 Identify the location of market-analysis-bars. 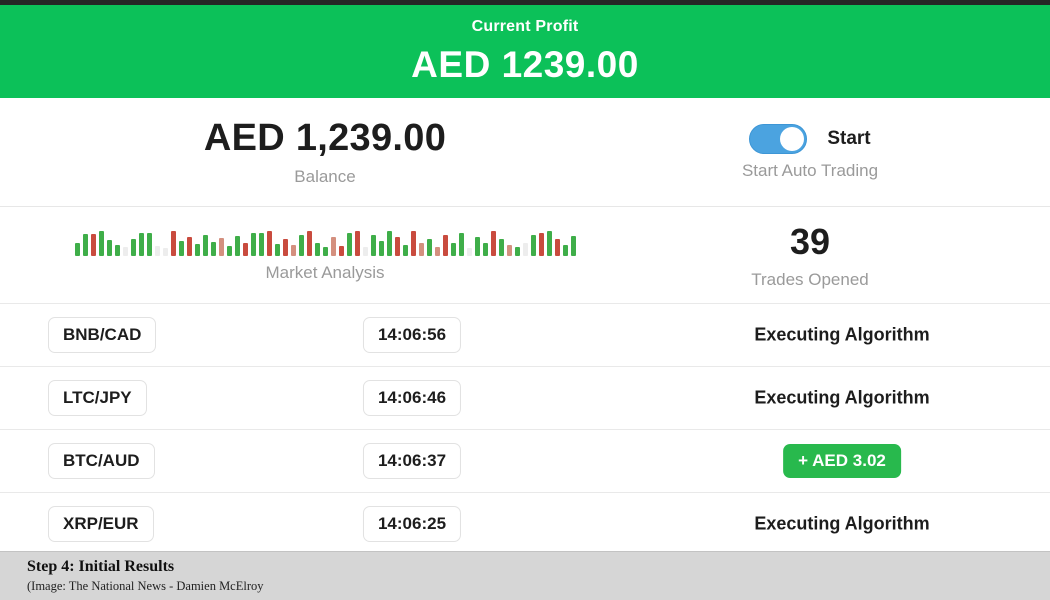
(325, 242).